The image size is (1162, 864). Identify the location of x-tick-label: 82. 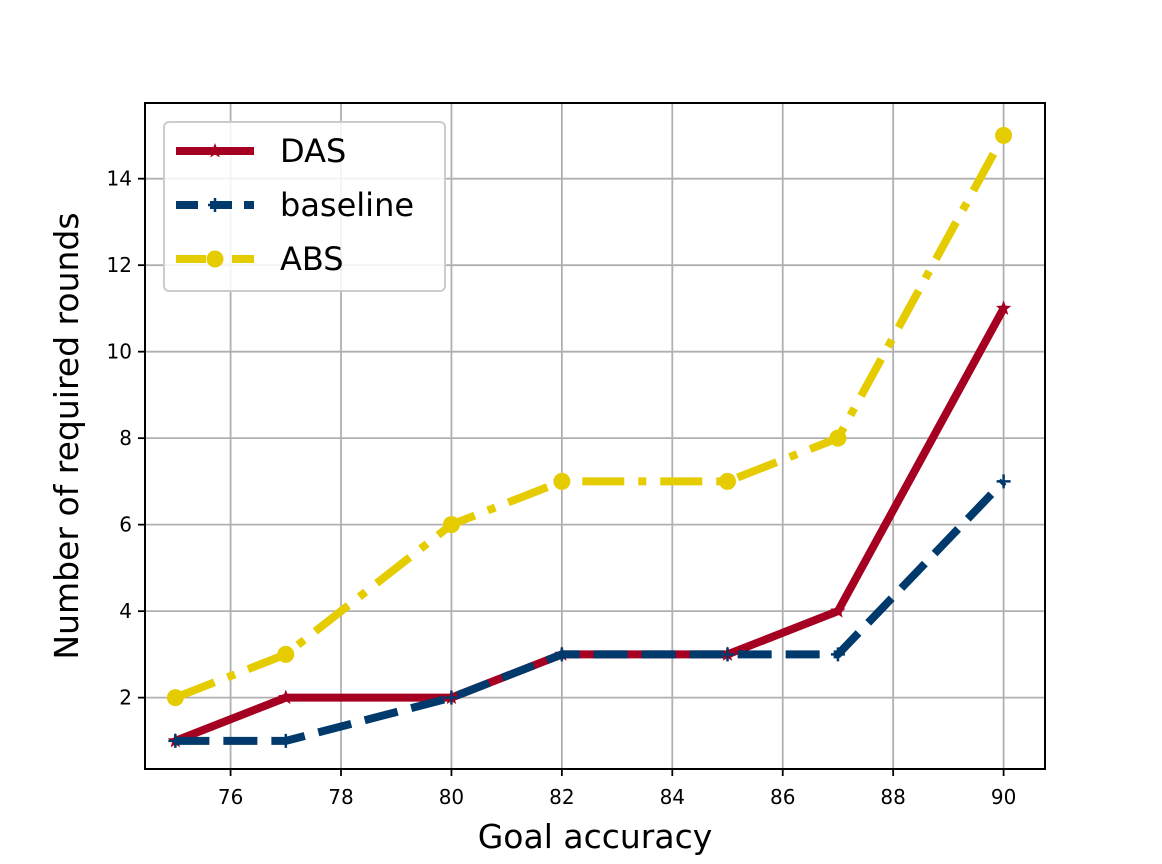
(561, 797).